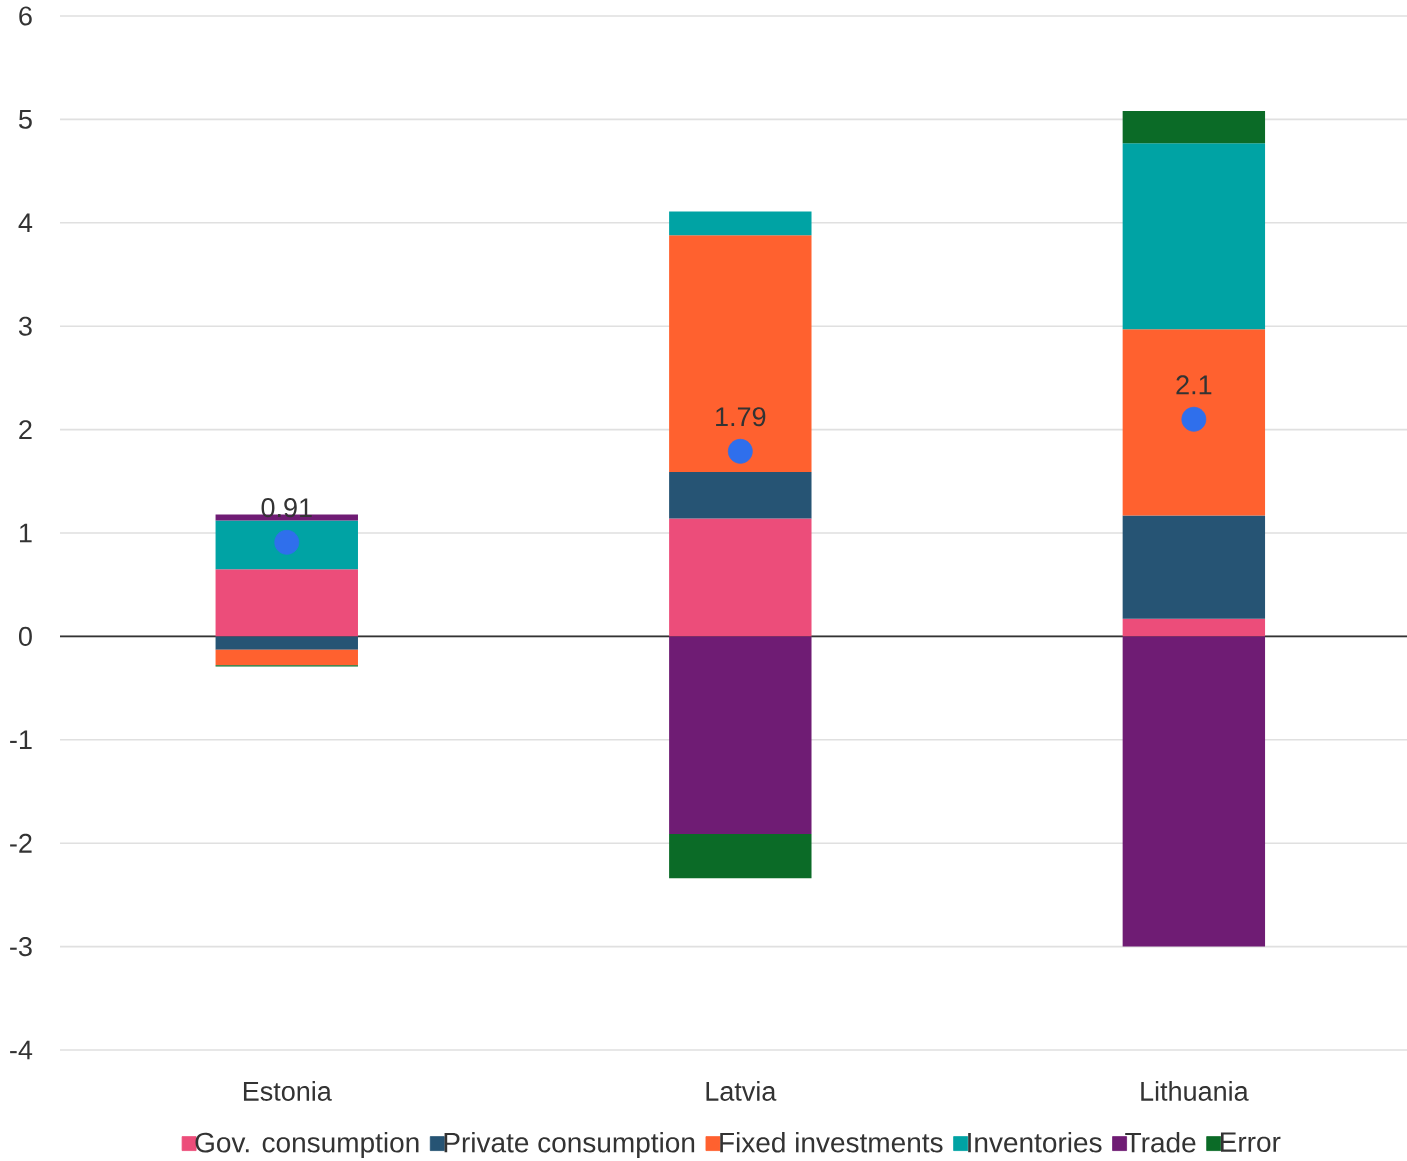 The width and height of the screenshot is (1407, 1161). I want to click on y-tick-label: -1, so click(21, 740).